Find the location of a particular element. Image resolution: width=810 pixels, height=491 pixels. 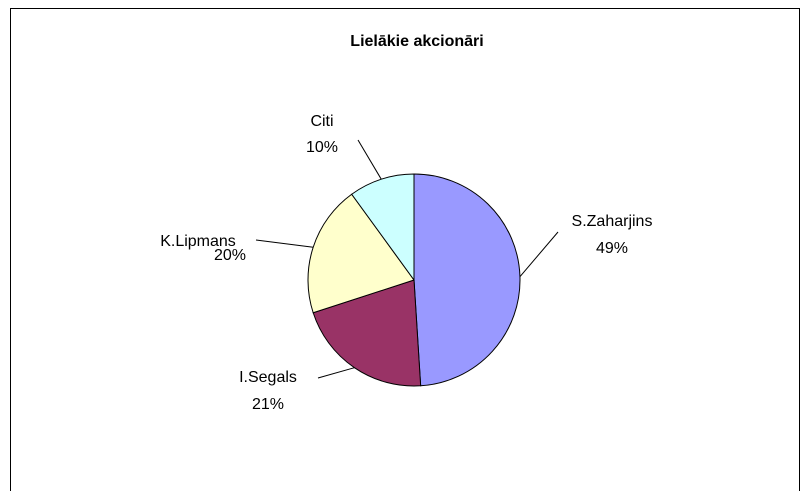

slice-value-label: 21% is located at coordinates (268, 404).